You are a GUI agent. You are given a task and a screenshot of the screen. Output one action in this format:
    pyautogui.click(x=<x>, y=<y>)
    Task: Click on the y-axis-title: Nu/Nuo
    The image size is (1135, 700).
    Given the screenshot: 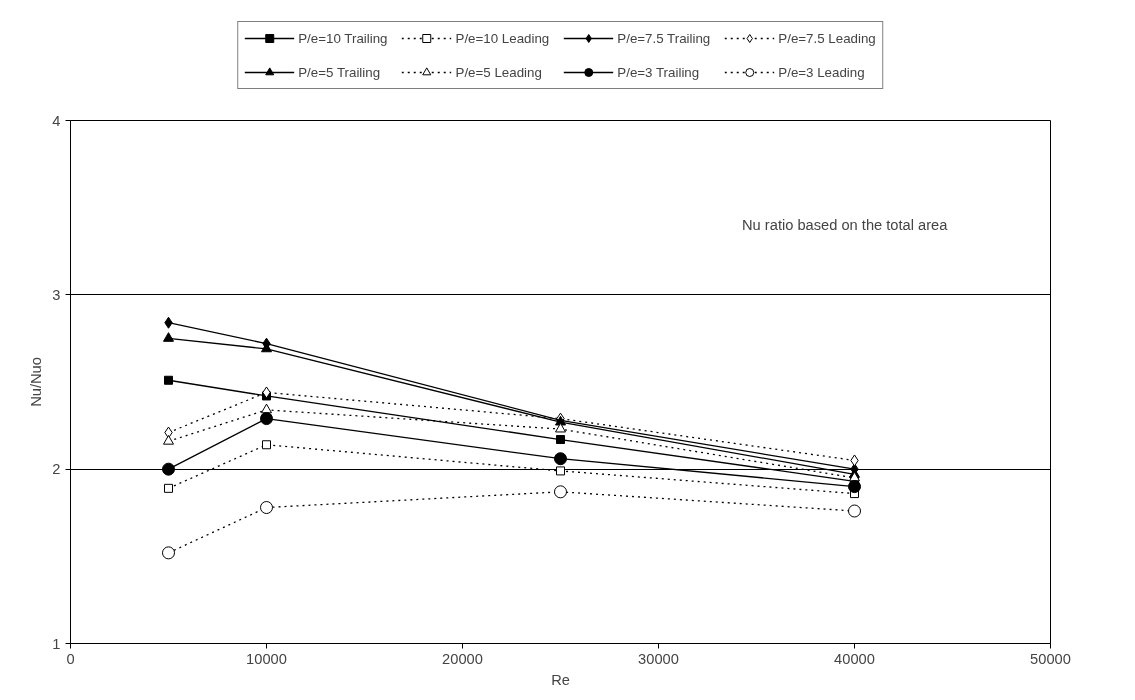 What is the action you would take?
    pyautogui.click(x=36, y=382)
    